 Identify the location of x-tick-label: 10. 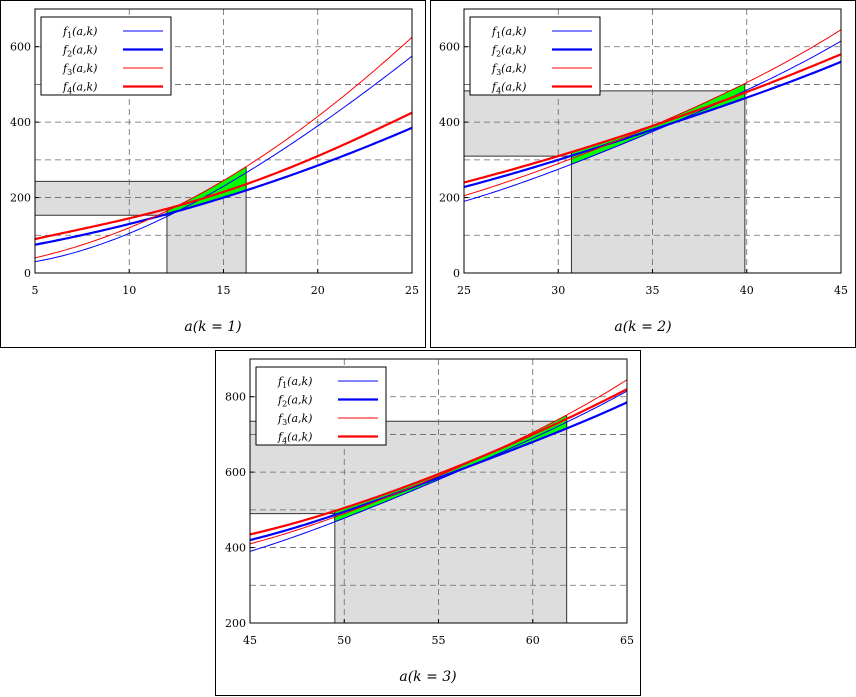
(129, 290).